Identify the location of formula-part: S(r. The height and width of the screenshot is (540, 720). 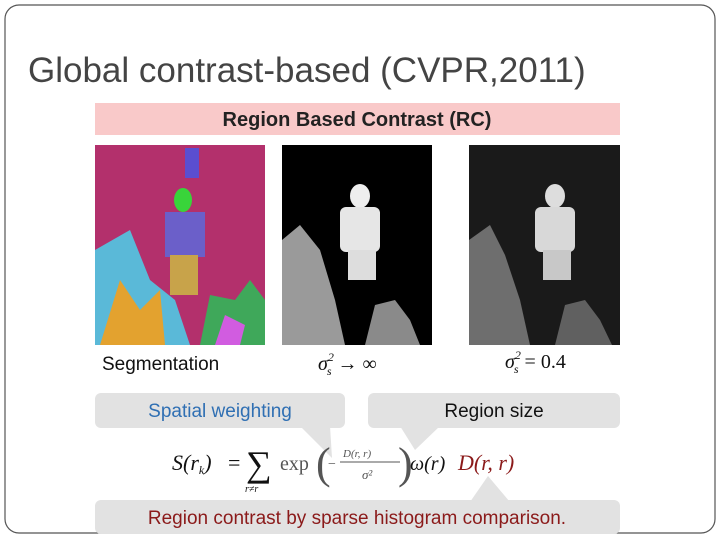
(185, 462).